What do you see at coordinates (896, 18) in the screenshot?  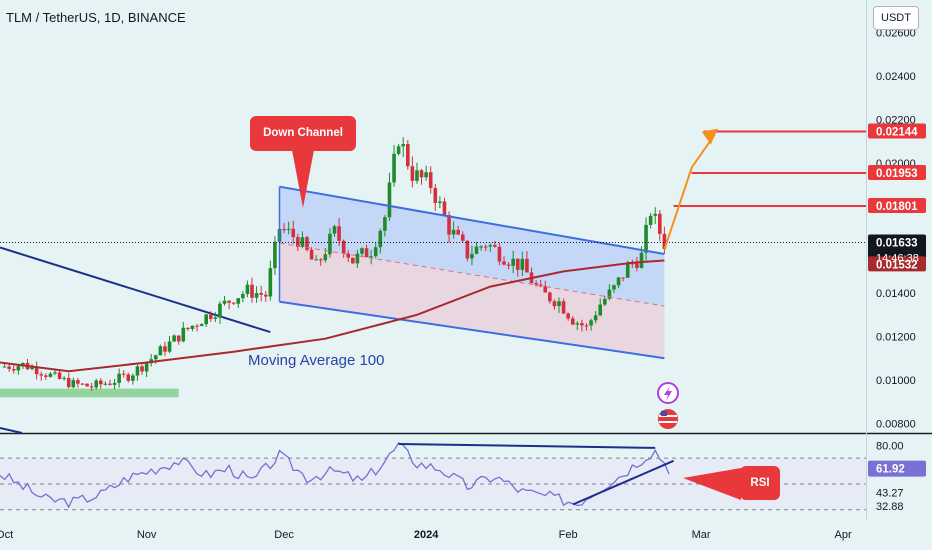 I see `currency-selector-button: USDT` at bounding box center [896, 18].